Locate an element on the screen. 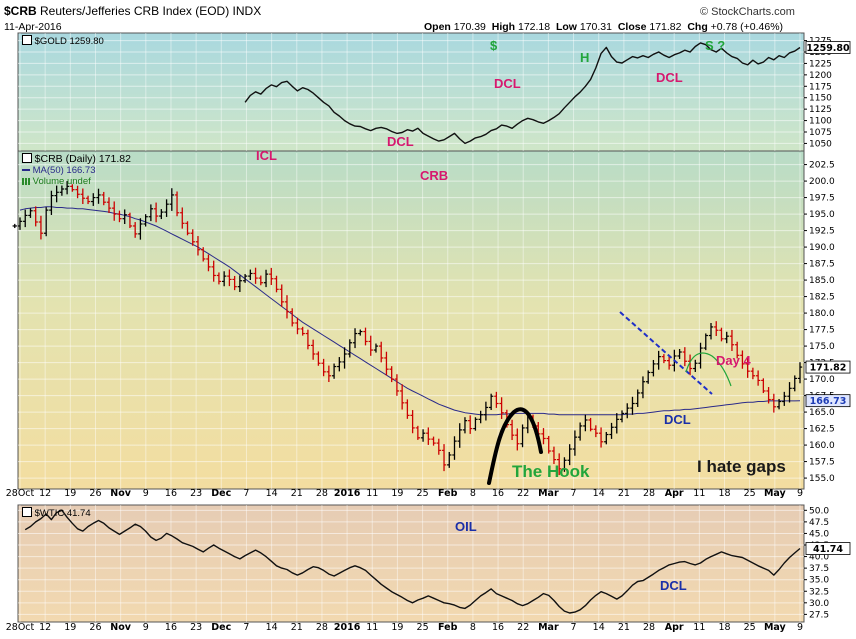 The image size is (856, 639). gold-legend: $GOLD 1259.80 is located at coordinates (63, 41).